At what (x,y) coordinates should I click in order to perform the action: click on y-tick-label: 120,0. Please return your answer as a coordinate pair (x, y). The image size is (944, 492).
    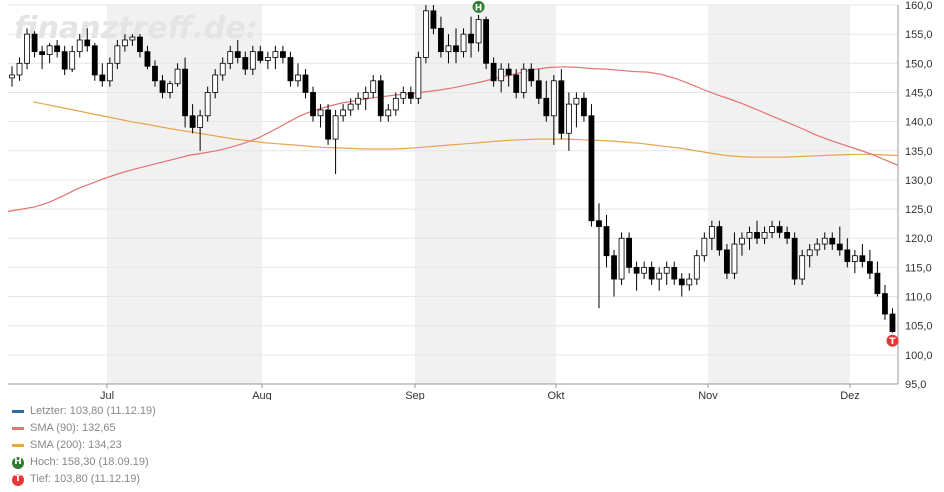
    Looking at the image, I should click on (919, 239).